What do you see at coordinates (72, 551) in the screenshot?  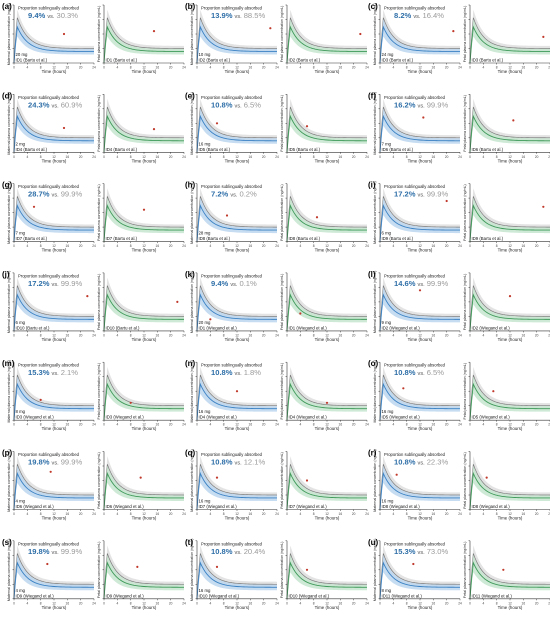 I see `proportion-secondary: 99.9%` at bounding box center [72, 551].